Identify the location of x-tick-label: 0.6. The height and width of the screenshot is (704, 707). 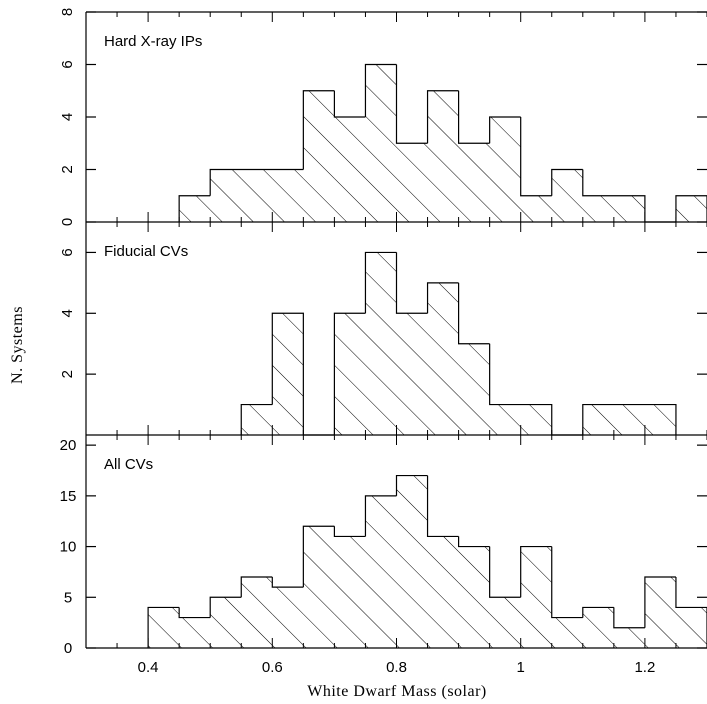
(272, 667).